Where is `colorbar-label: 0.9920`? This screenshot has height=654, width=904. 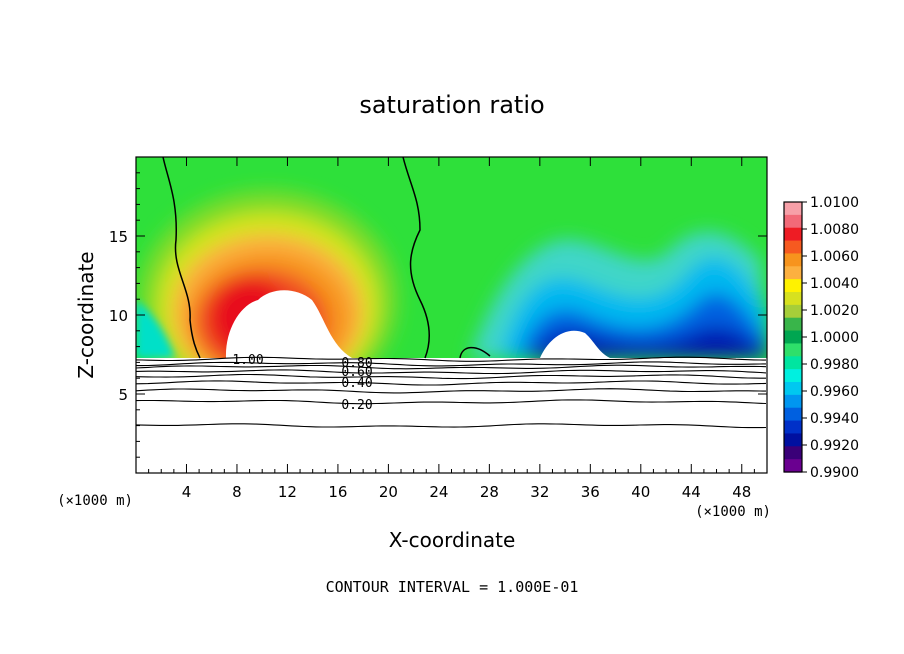
colorbar-label: 0.9920 is located at coordinates (834, 446).